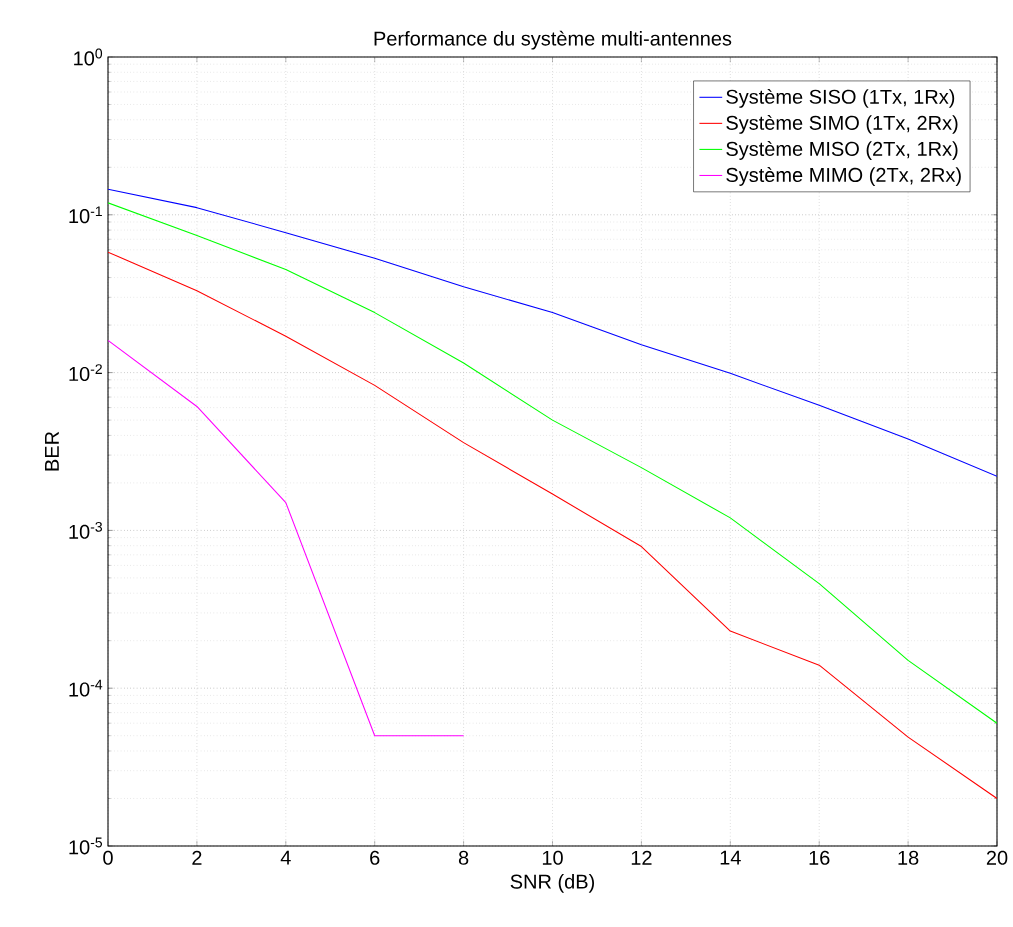 The height and width of the screenshot is (927, 1013). Describe the element at coordinates (553, 40) in the screenshot. I see `chart-title: Performance du système multi-antennes` at that location.